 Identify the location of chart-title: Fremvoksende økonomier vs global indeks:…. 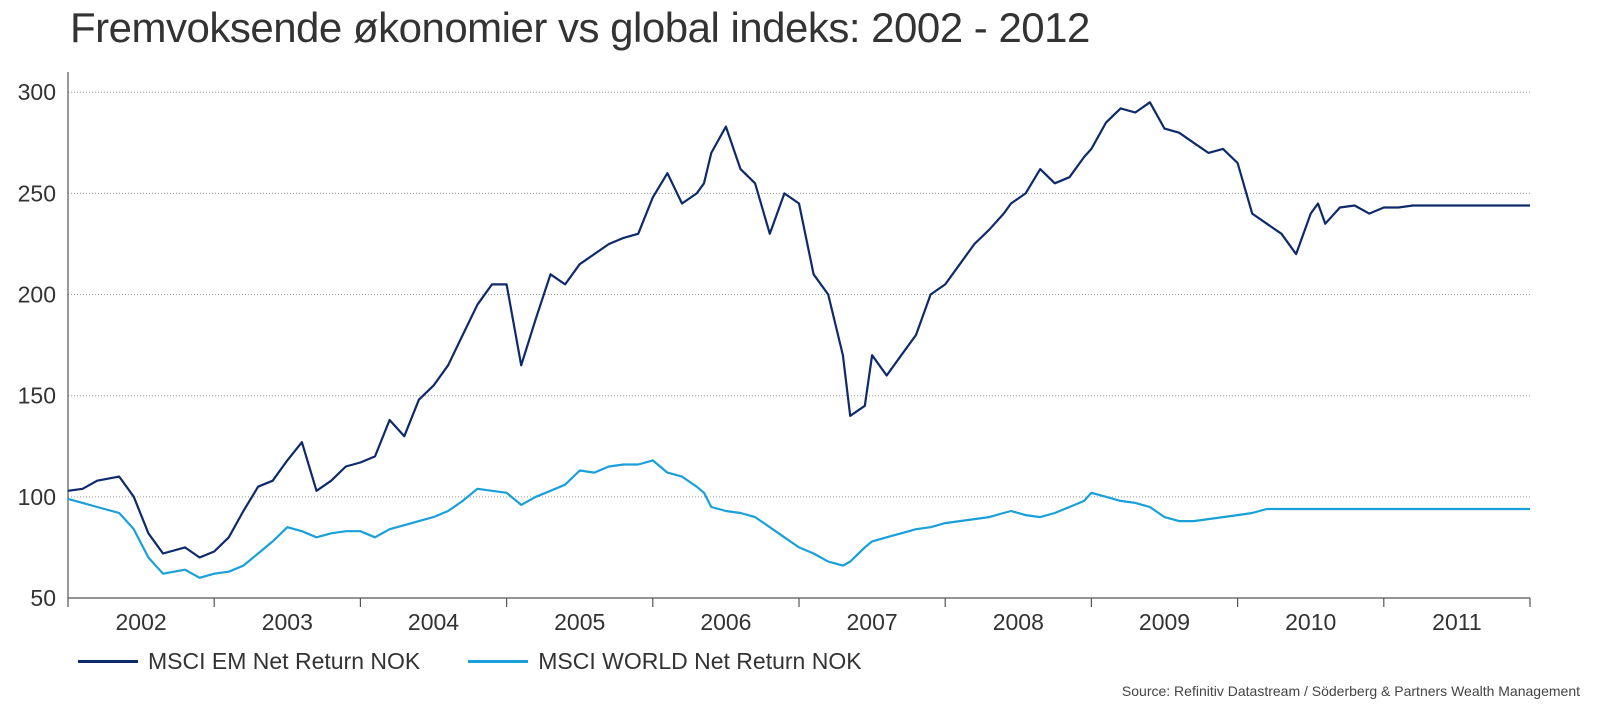
(580, 27).